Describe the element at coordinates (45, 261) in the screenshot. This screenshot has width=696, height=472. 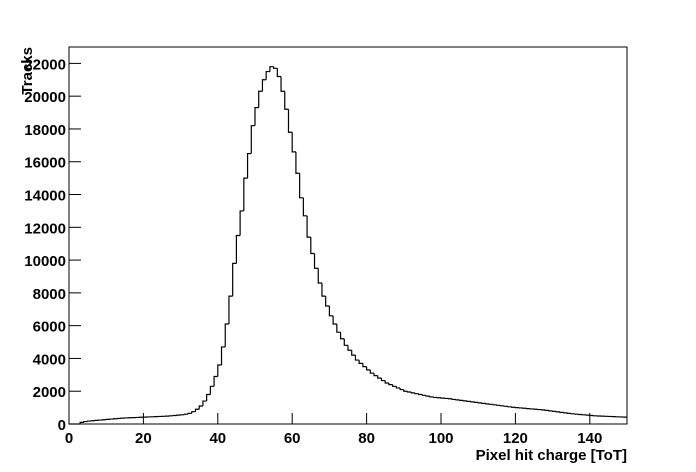
I see `y-tick-label: 10000` at that location.